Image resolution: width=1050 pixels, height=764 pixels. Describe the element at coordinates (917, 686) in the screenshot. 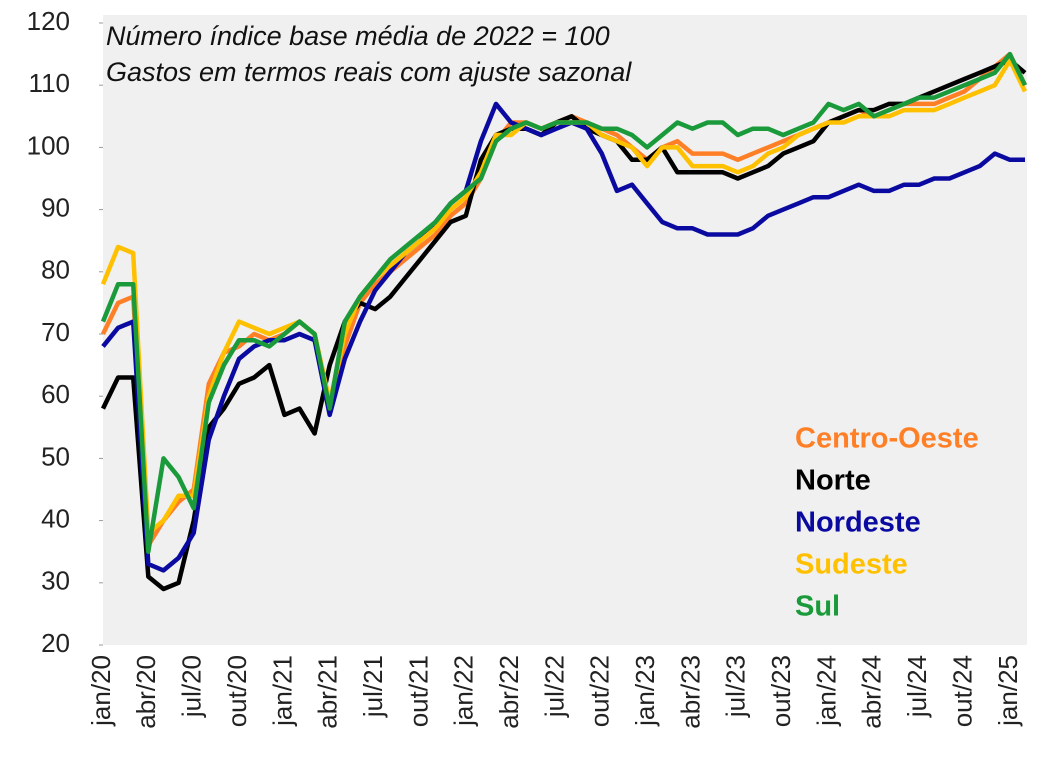

I see `x-tick-label: jul/24` at that location.